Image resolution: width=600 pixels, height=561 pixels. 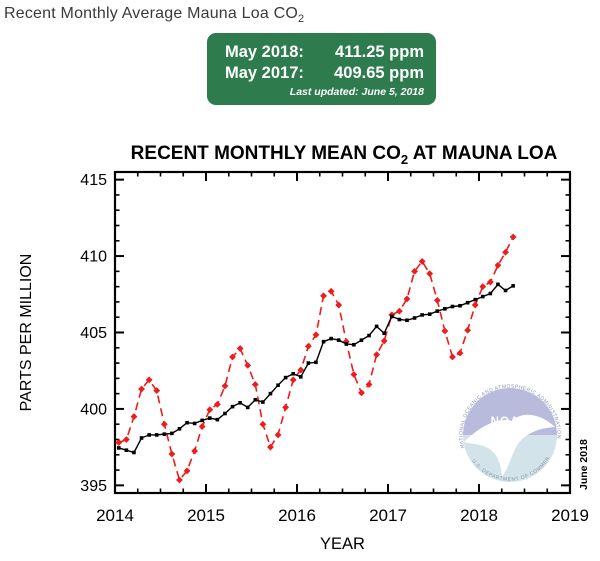 I want to click on co2-row-label: May 2018:, so click(x=264, y=52).